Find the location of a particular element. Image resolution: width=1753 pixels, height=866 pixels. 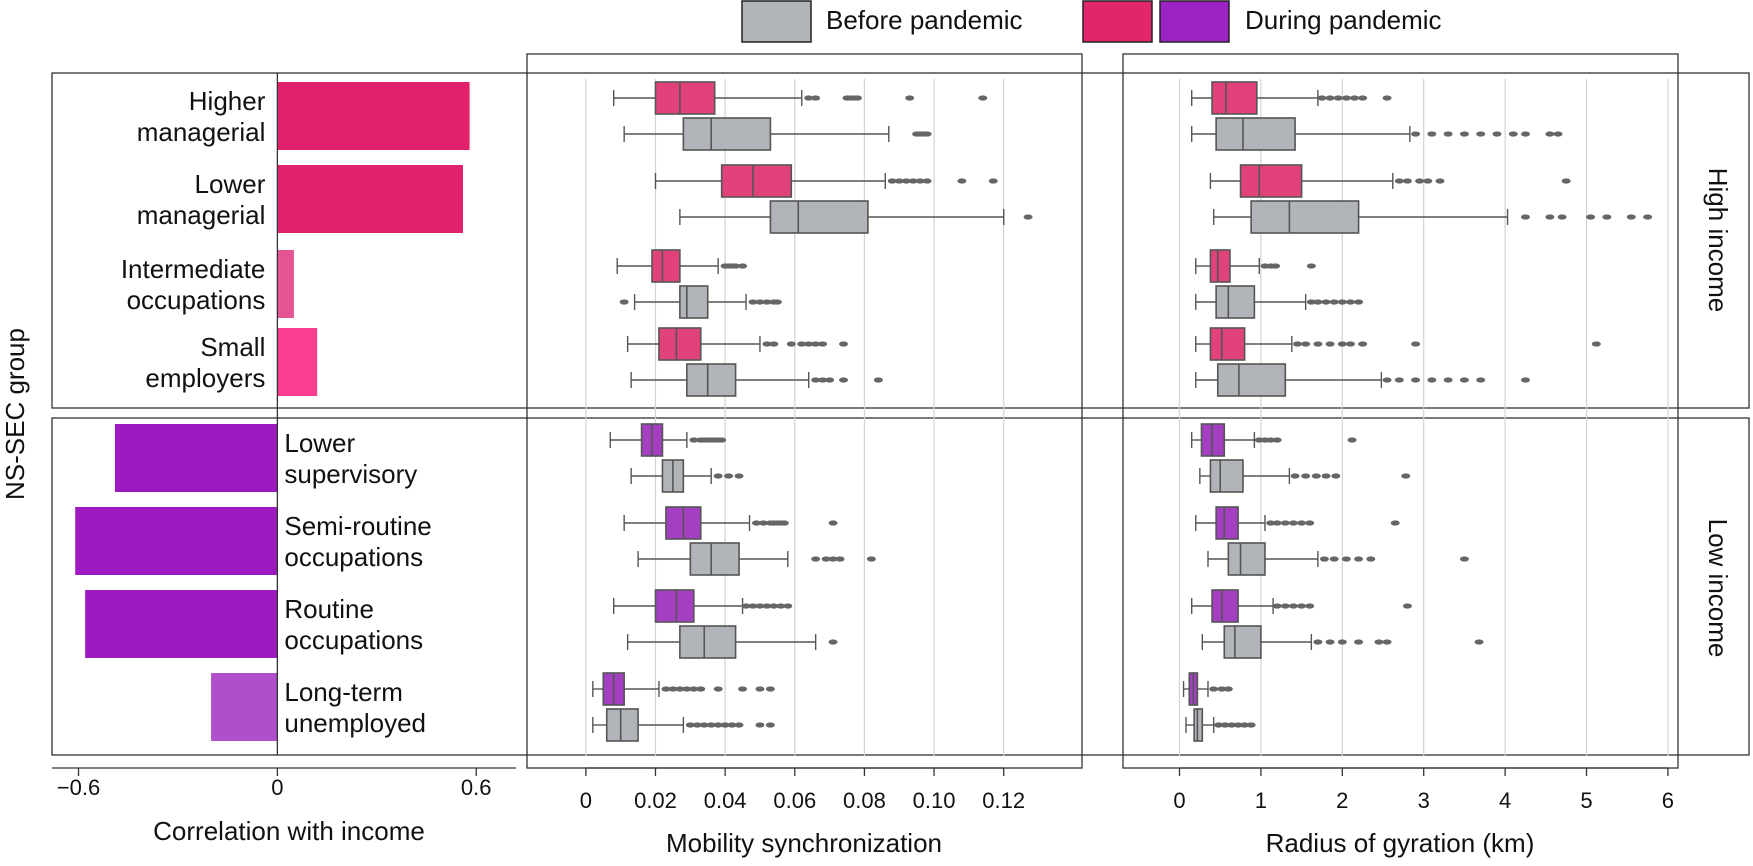

gyration-box-before-routine-occupations is located at coordinates (1342, 642).